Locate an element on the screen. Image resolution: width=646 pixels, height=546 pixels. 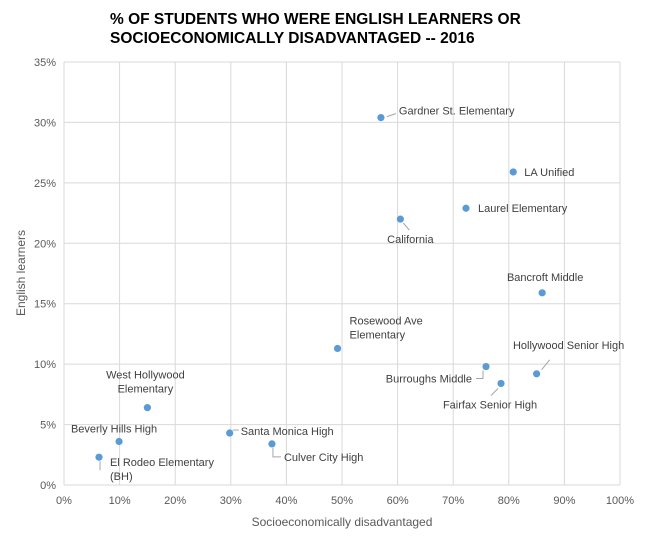
data-label: Hollywood Senior High is located at coordinates (568, 346).